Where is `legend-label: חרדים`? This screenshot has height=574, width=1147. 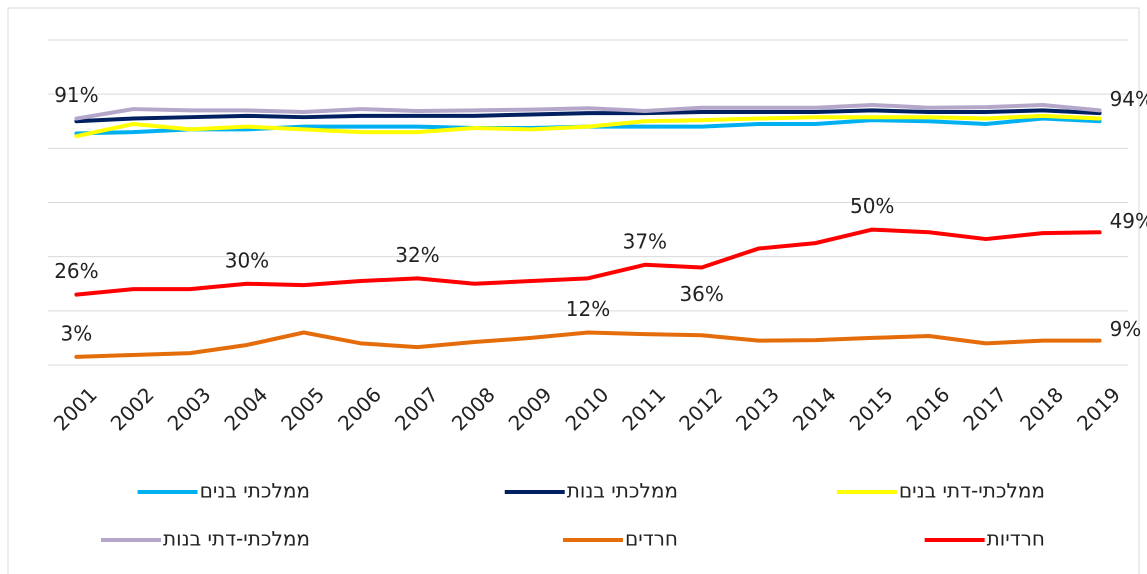 legend-label: חרדים is located at coordinates (651, 539).